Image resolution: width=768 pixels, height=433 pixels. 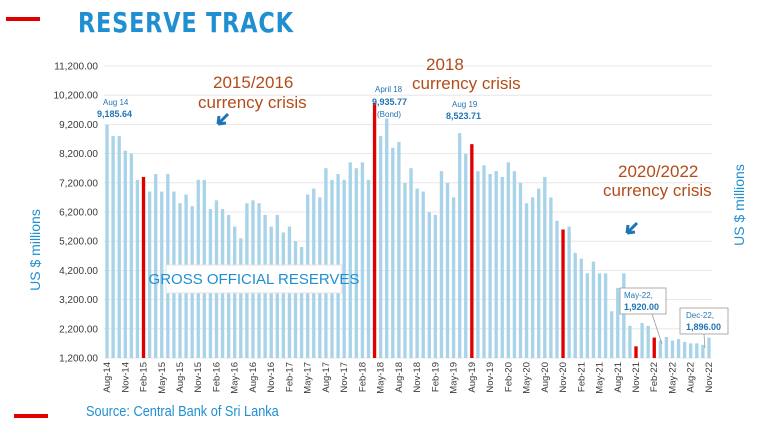 I want to click on y-tick-label: 6,200.00, so click(x=78, y=213).